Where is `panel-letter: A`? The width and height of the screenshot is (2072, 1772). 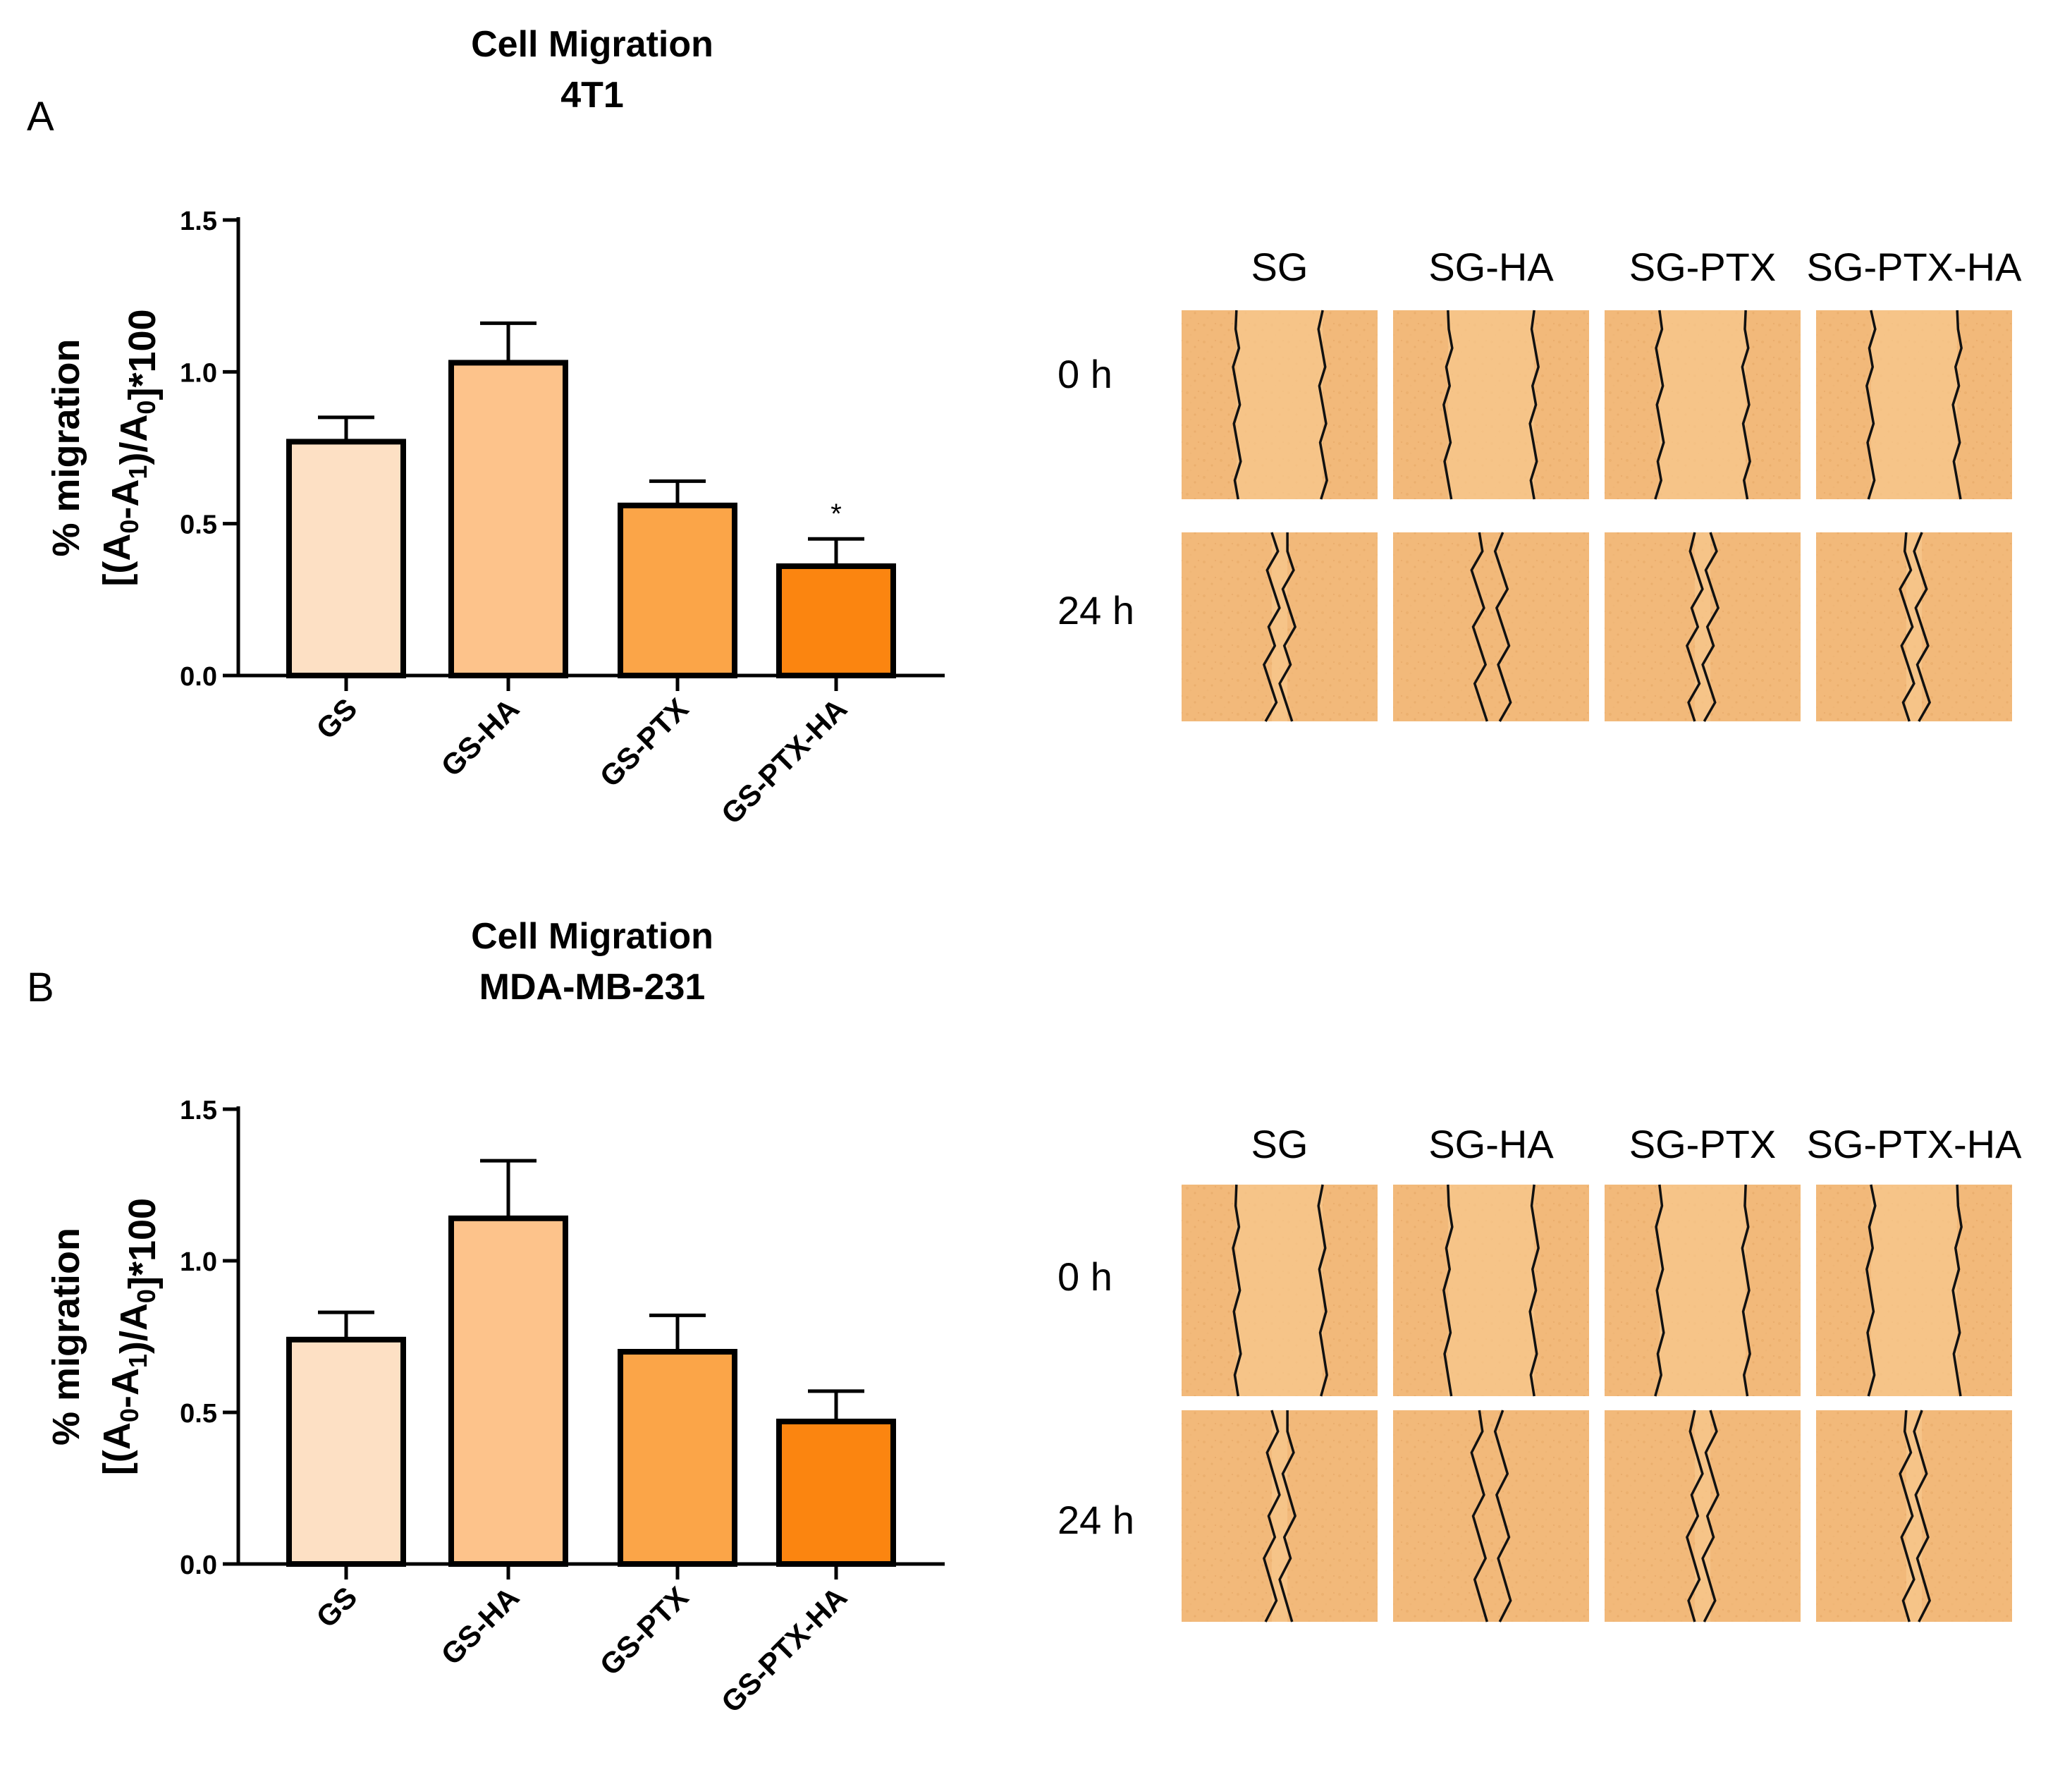
panel-letter: A is located at coordinates (40, 117).